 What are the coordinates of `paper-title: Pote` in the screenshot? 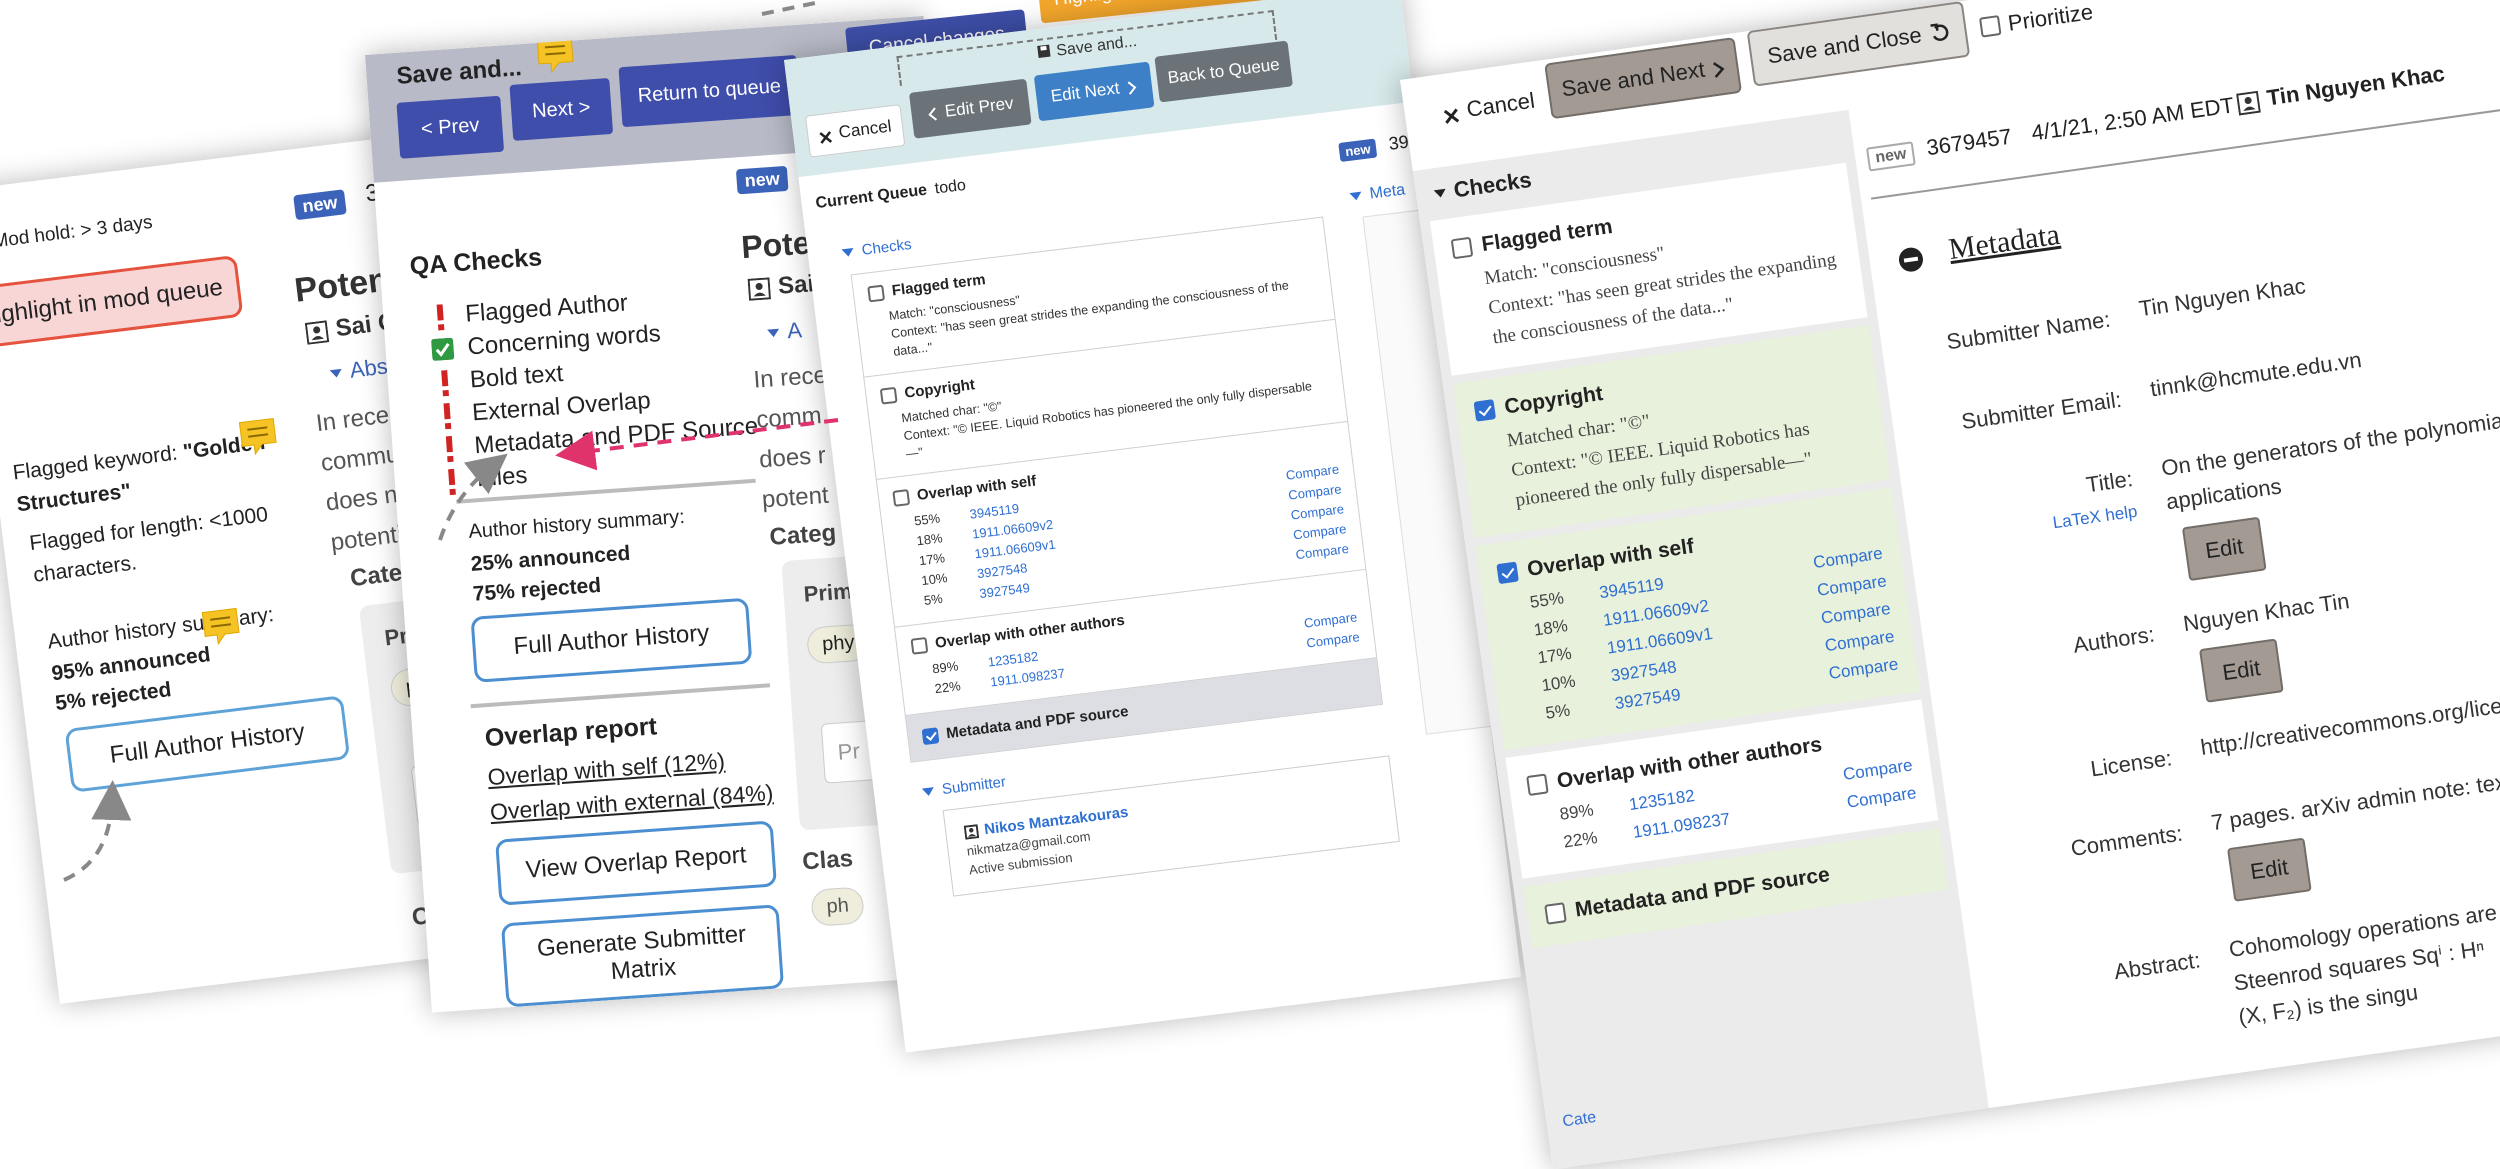 It's located at (776, 245).